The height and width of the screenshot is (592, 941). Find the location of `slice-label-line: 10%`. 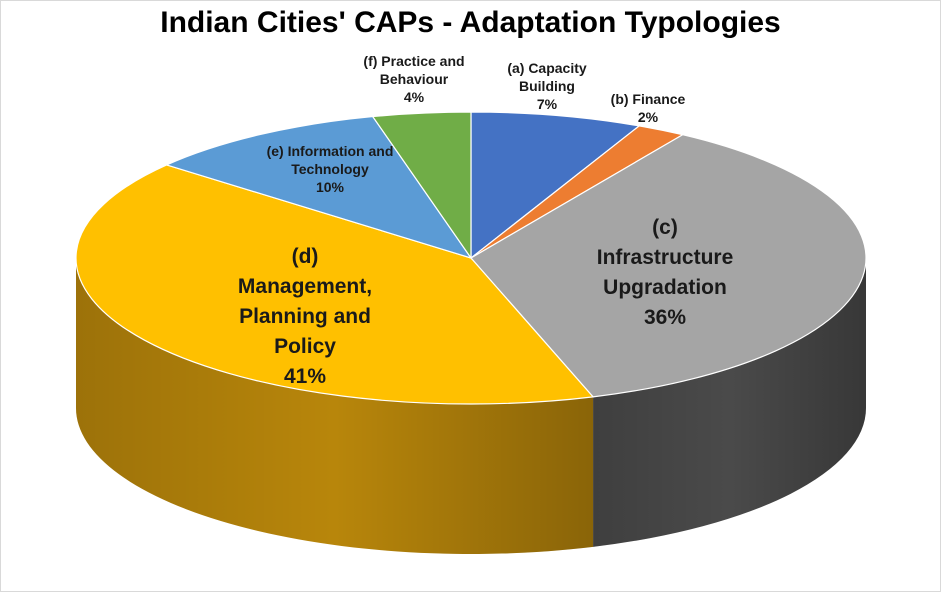

slice-label-line: 10% is located at coordinates (330, 187).